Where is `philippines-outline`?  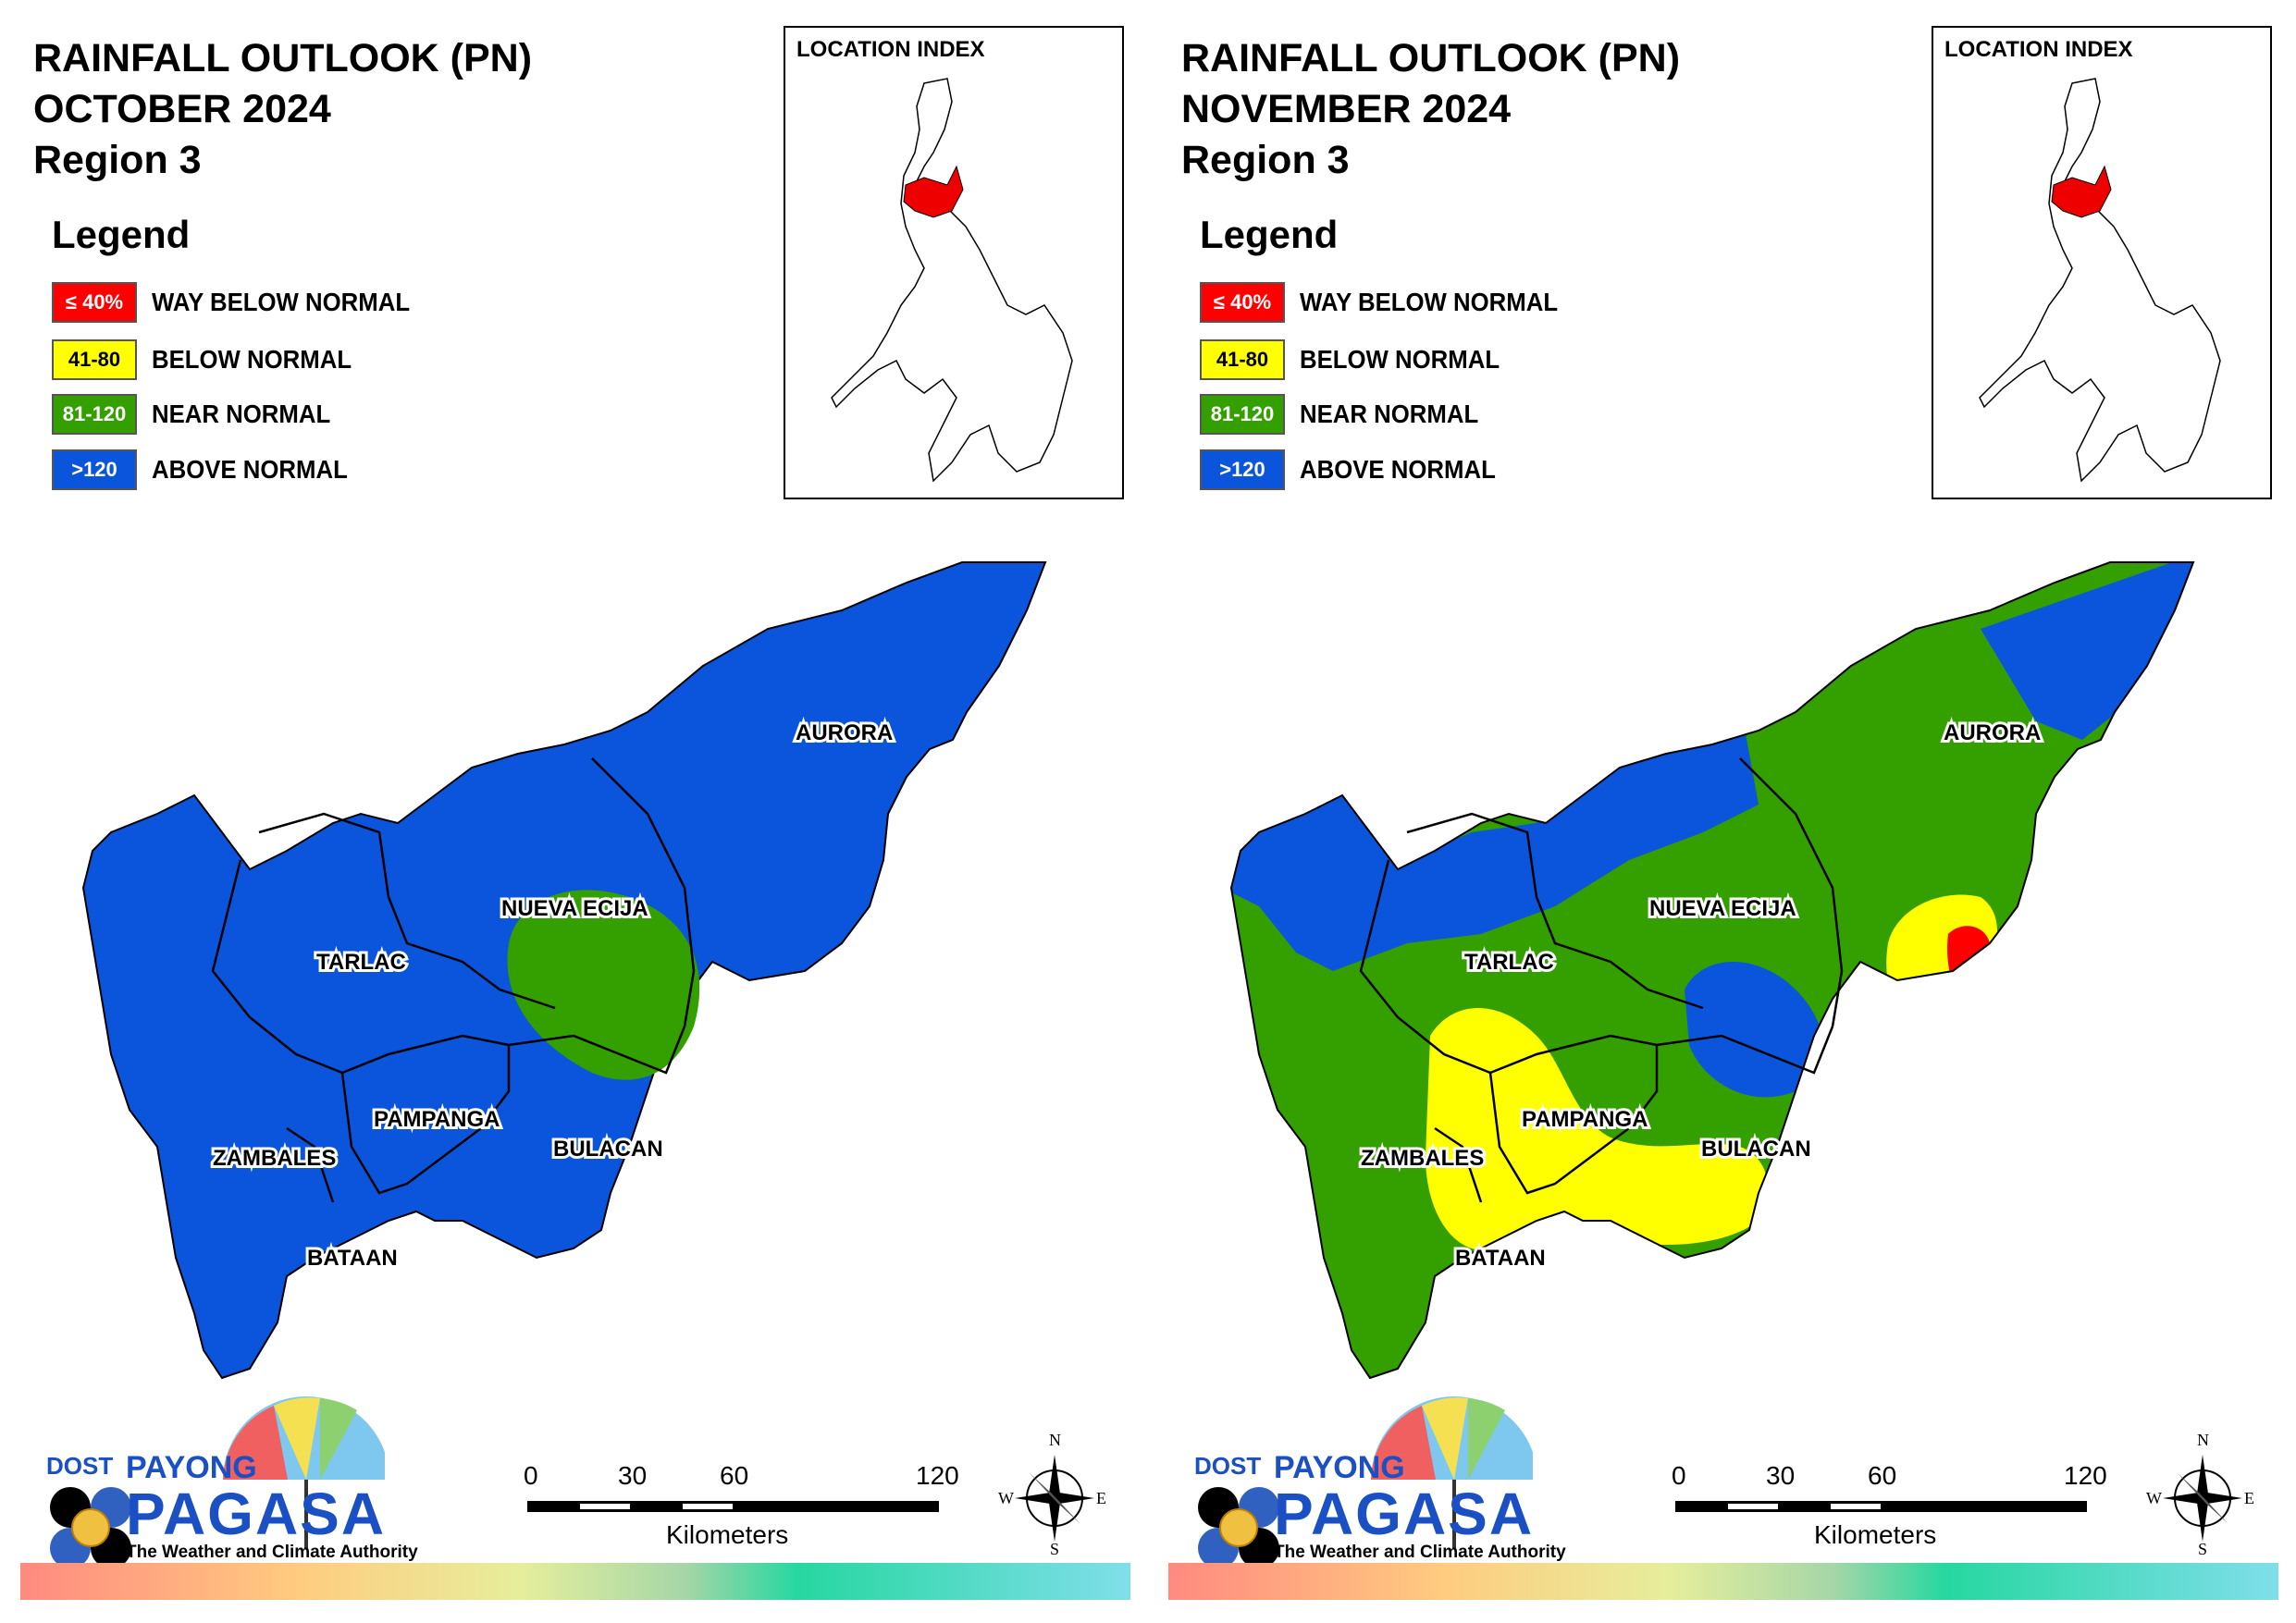
philippines-outline is located at coordinates (952, 280).